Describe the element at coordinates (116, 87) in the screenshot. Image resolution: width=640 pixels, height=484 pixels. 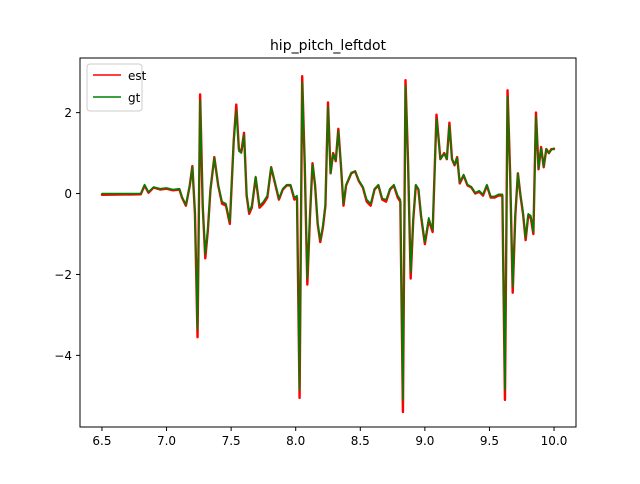
I see `legend: est gt` at that location.